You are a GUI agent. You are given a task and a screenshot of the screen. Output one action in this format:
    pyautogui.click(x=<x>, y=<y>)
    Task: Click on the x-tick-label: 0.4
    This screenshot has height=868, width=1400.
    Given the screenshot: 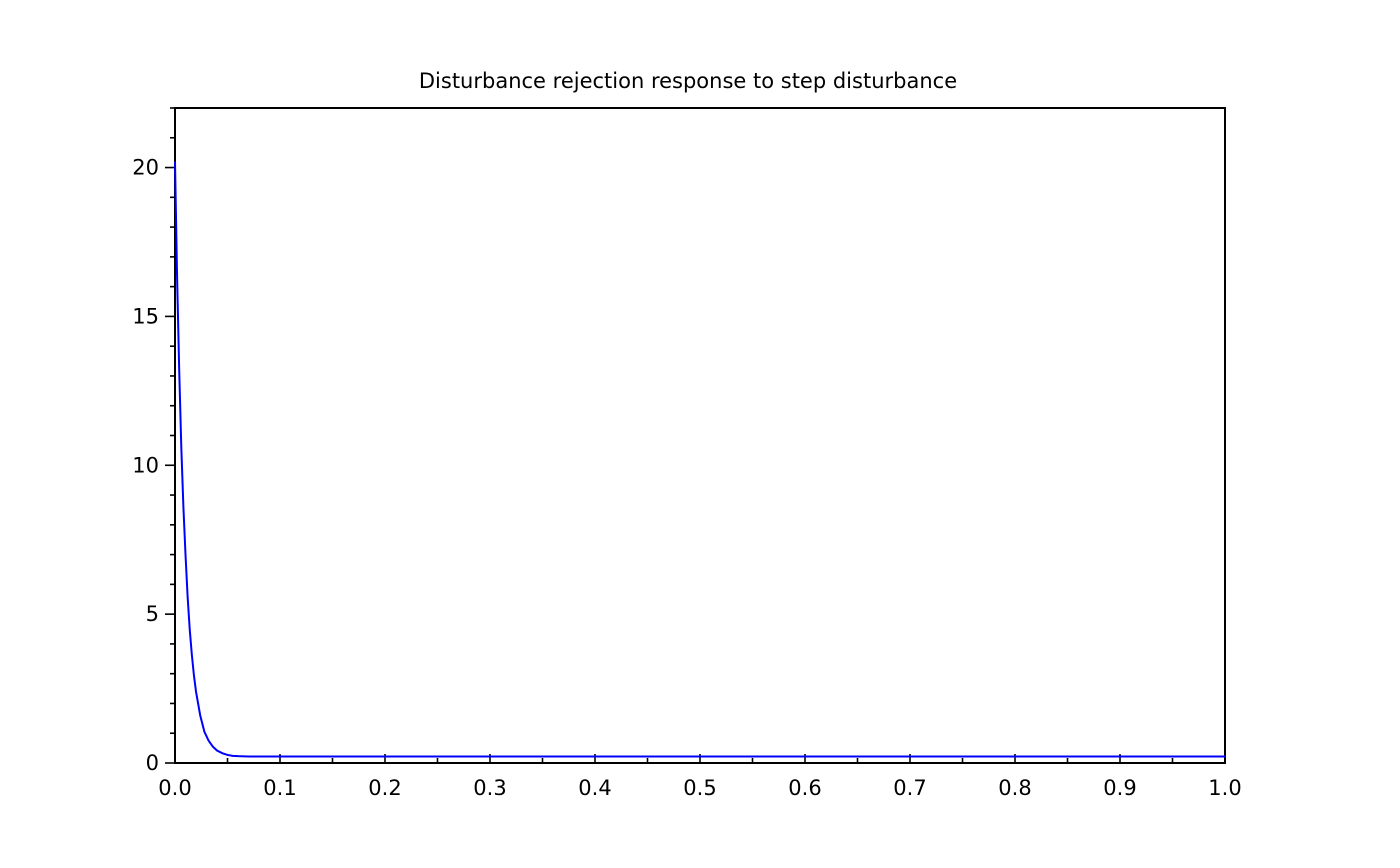 What is the action you would take?
    pyautogui.click(x=594, y=788)
    